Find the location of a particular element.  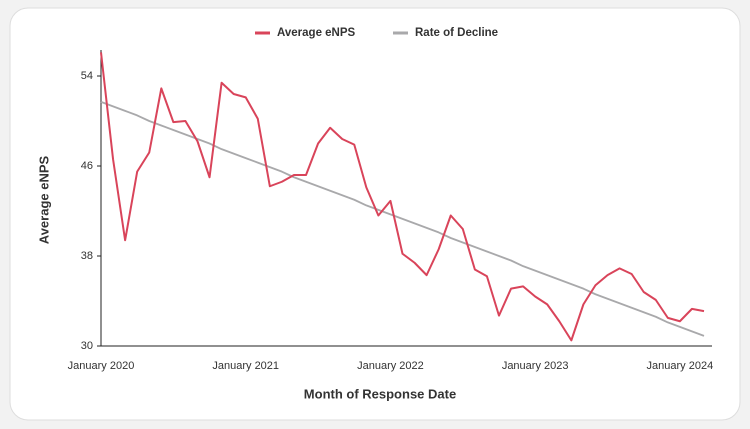

y-axis-title: Average eNPS is located at coordinates (43, 199).